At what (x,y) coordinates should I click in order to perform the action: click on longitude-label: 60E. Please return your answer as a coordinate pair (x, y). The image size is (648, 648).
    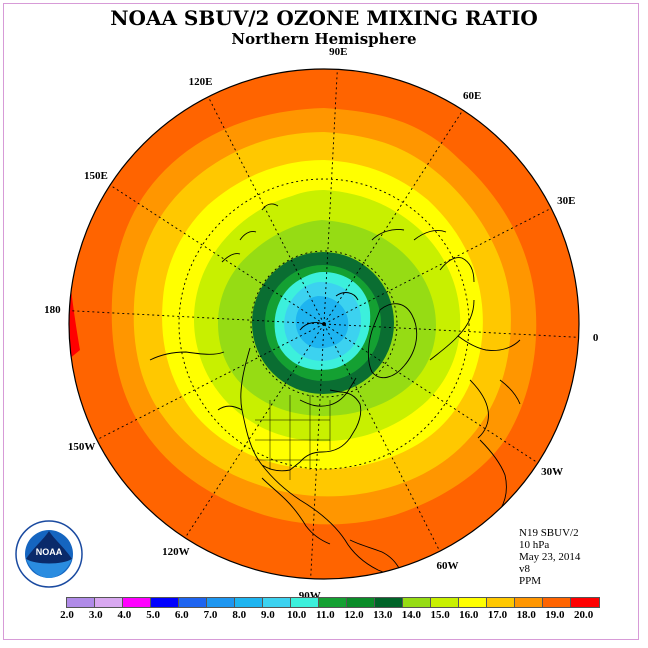
    Looking at the image, I should click on (472, 95).